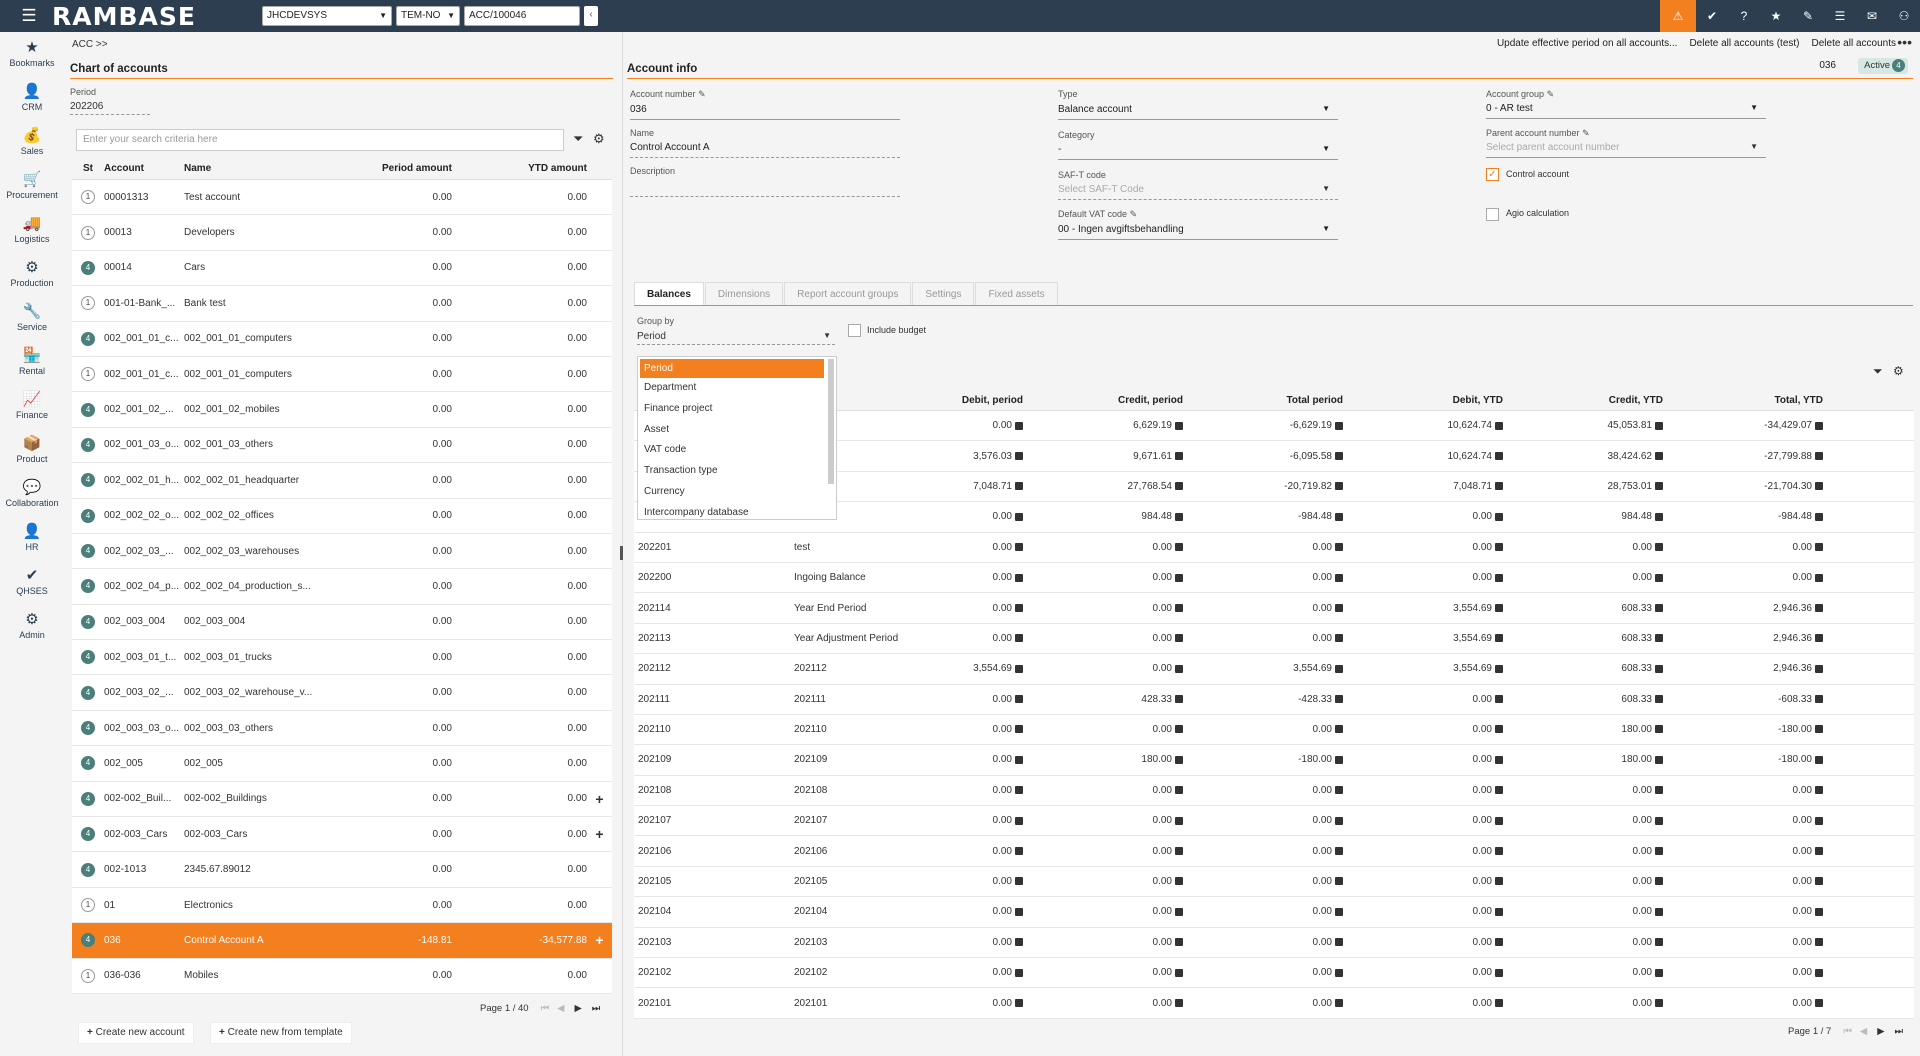  I want to click on first-page-icon: ⏮, so click(1847, 1031).